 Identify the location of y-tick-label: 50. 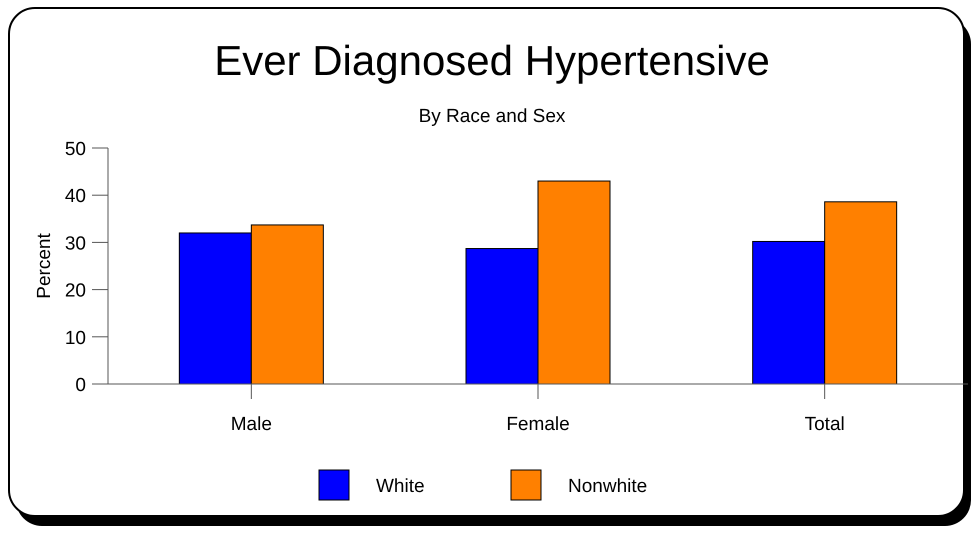
(75, 149).